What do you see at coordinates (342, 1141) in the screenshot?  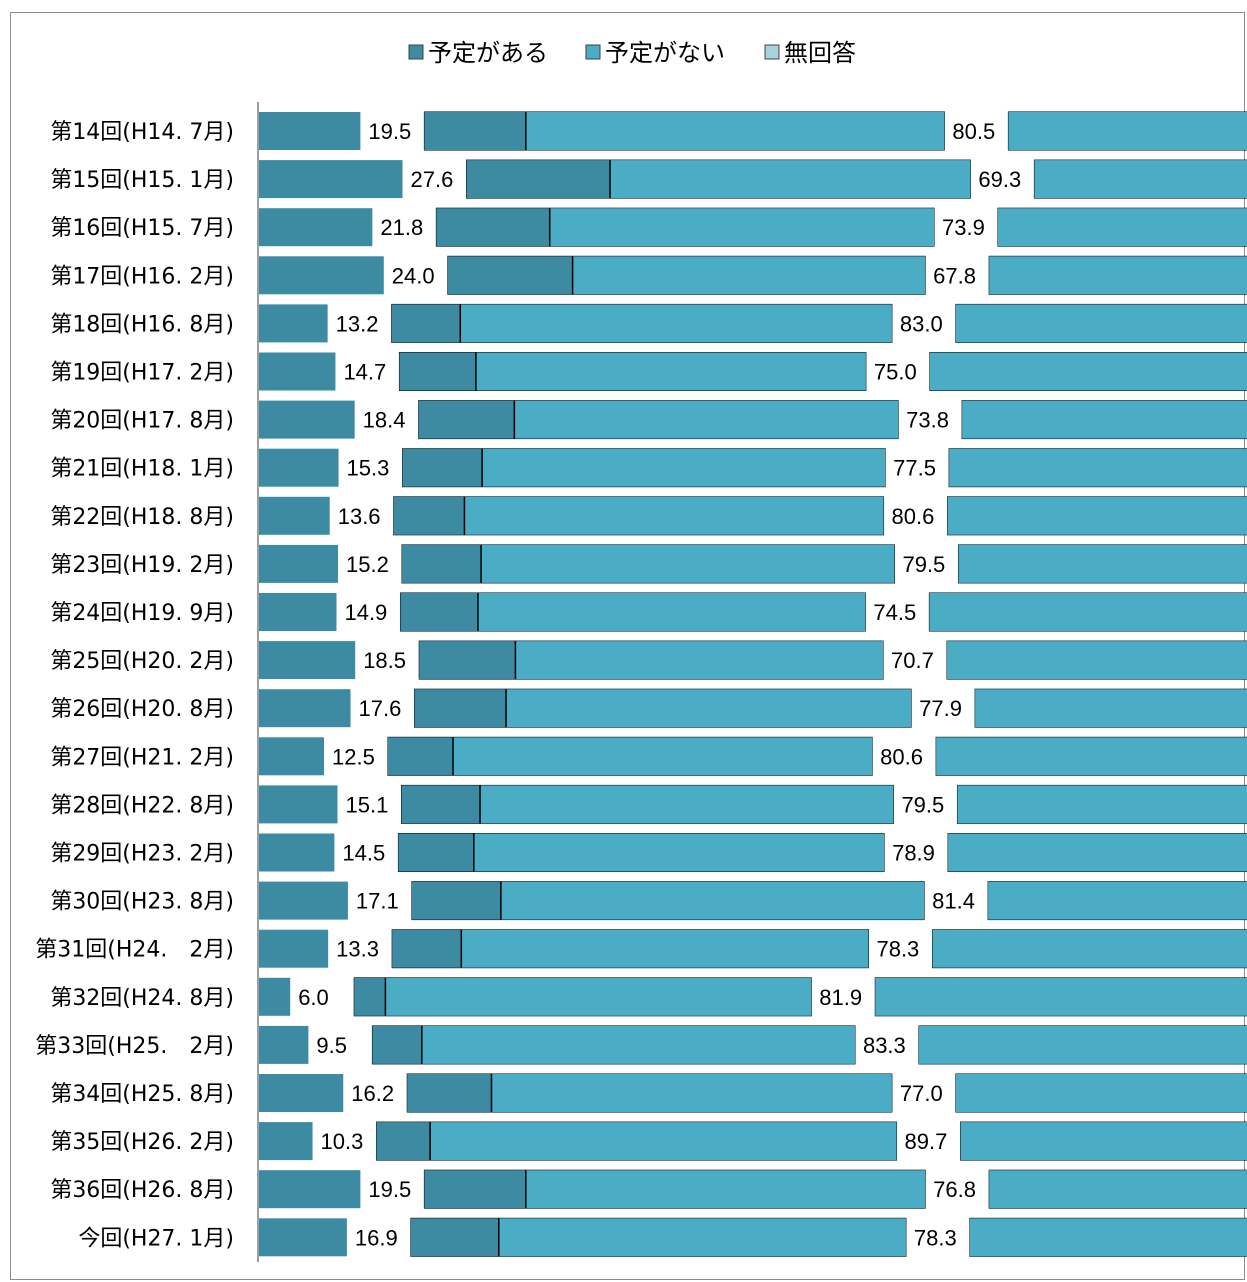 I see `value-label-yotei-aru: 10.3` at bounding box center [342, 1141].